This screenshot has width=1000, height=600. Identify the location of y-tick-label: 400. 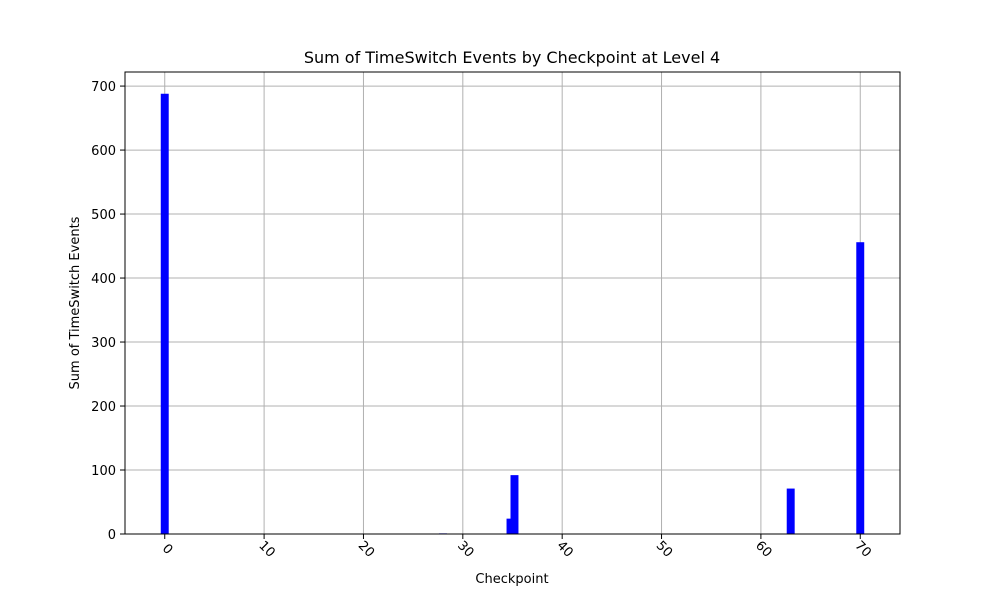
(103, 279).